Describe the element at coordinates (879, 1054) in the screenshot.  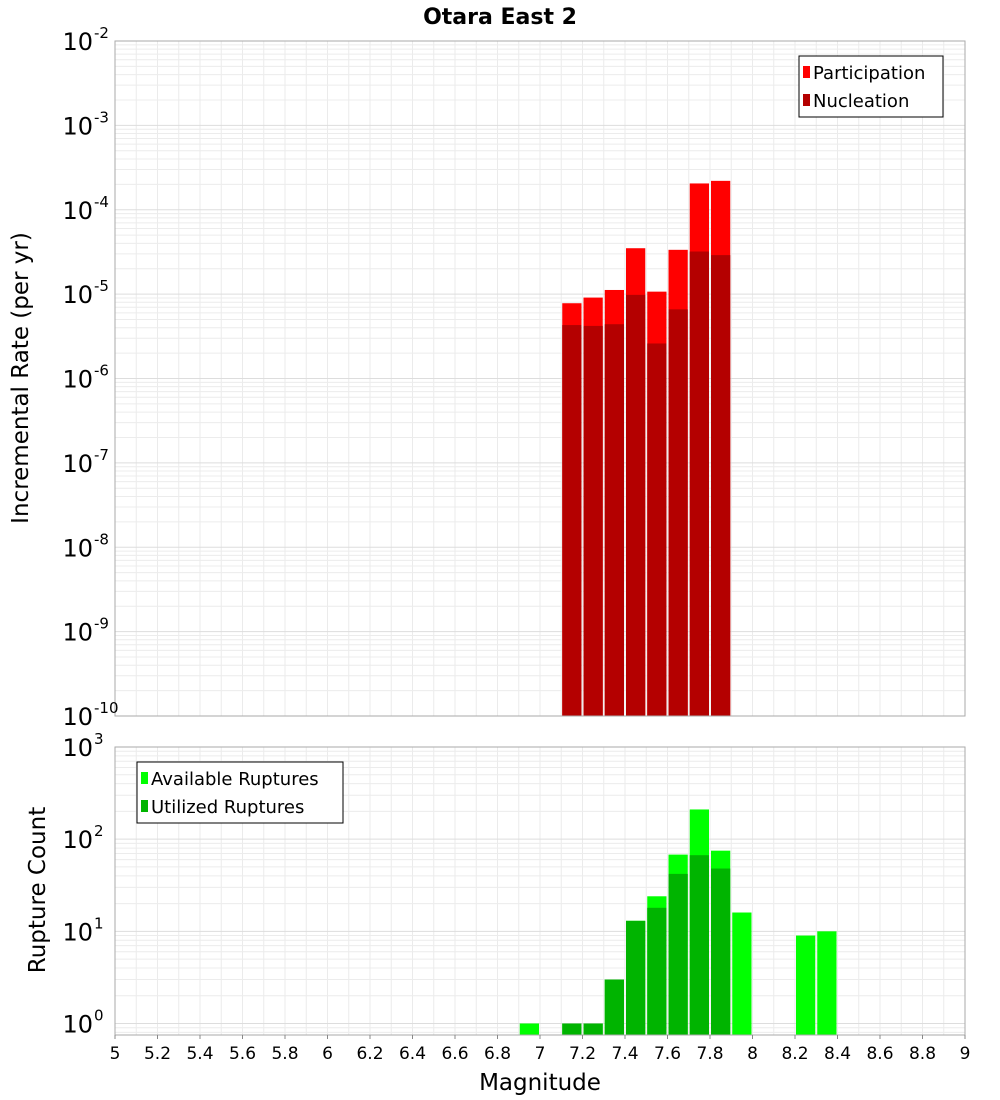
I see `x-tick-label: 8.6` at that location.